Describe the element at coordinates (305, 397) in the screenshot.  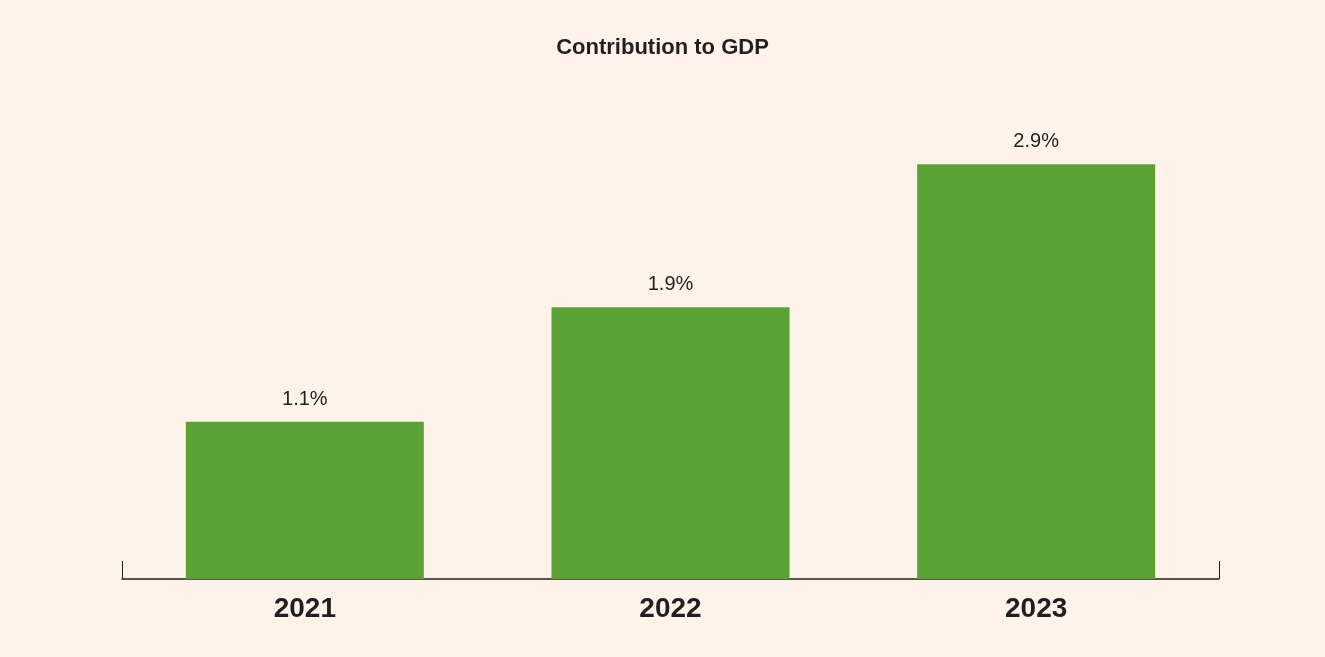
I see `data-label: 1.1%` at that location.